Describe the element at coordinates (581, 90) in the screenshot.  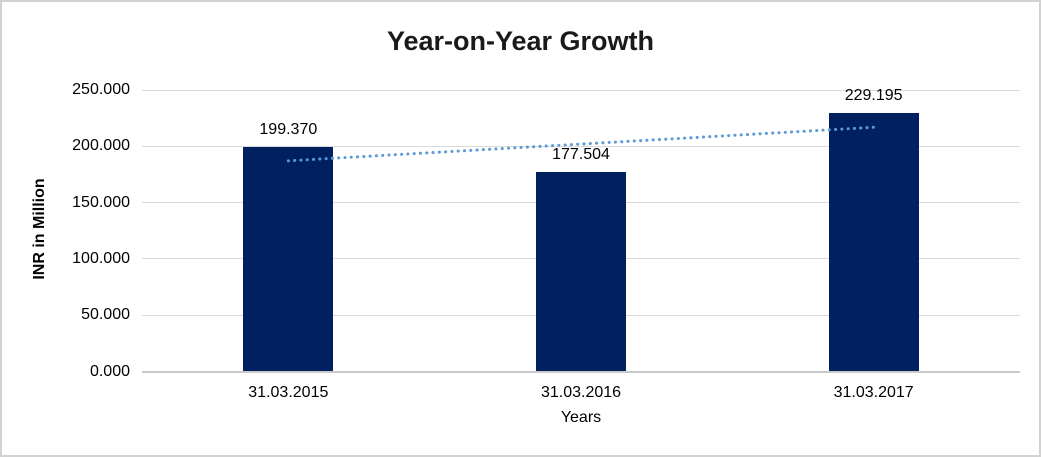
I see `gridline` at that location.